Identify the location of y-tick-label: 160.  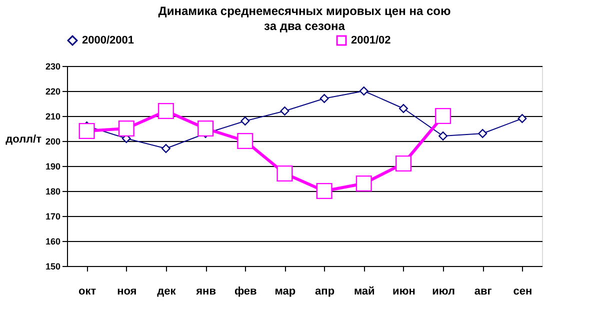
(52, 241).